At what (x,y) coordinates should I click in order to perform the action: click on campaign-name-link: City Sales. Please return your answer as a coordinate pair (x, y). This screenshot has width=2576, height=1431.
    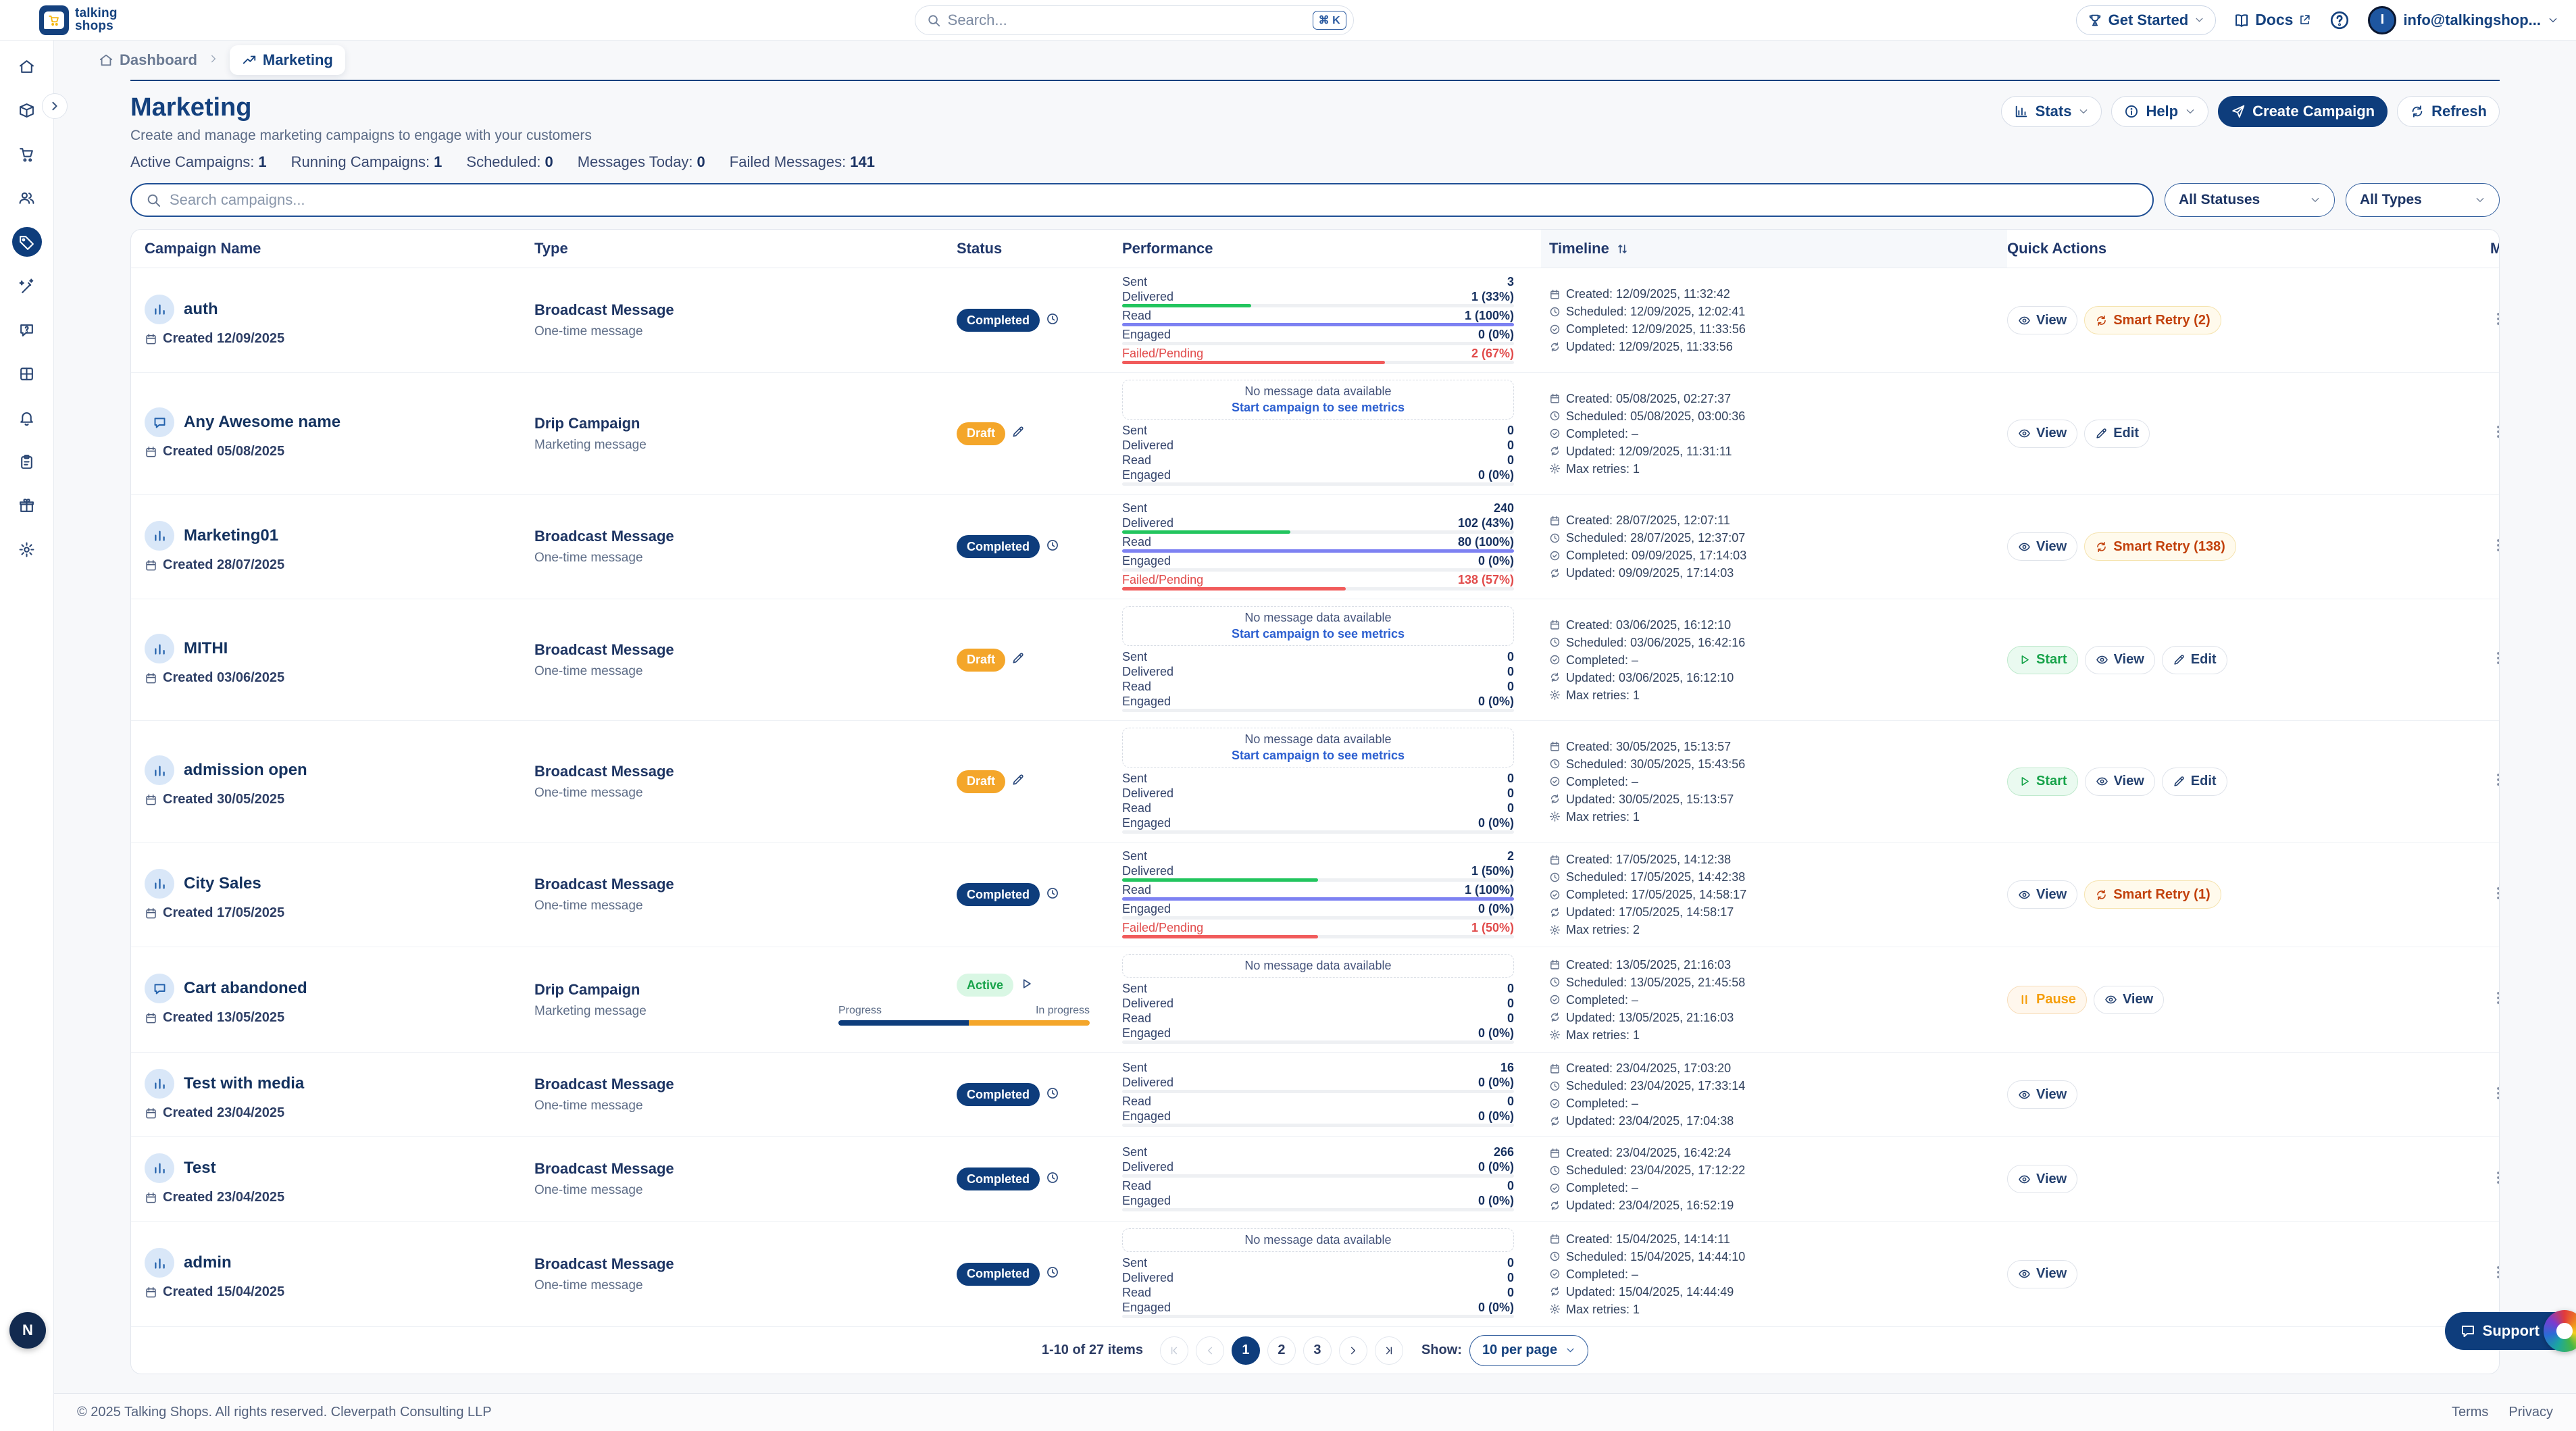
    Looking at the image, I should click on (222, 884).